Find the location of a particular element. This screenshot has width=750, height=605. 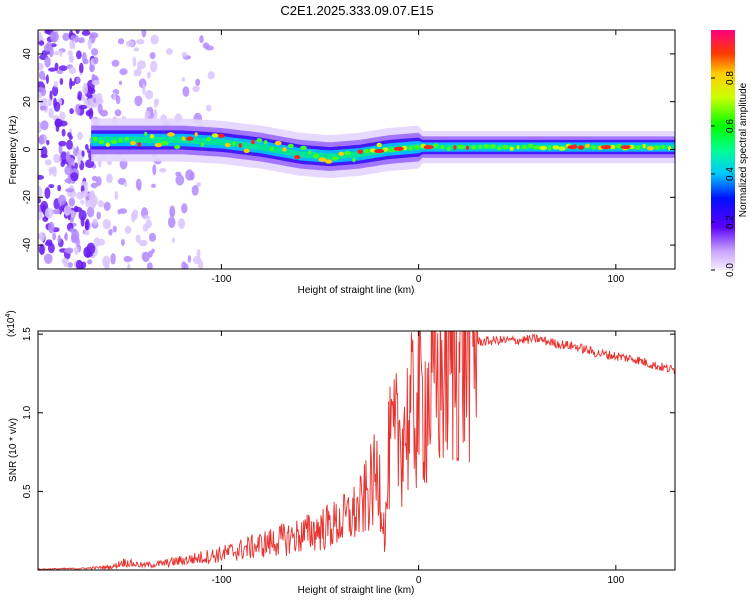

colorbar-tick-label: 0.0 is located at coordinates (730, 270).